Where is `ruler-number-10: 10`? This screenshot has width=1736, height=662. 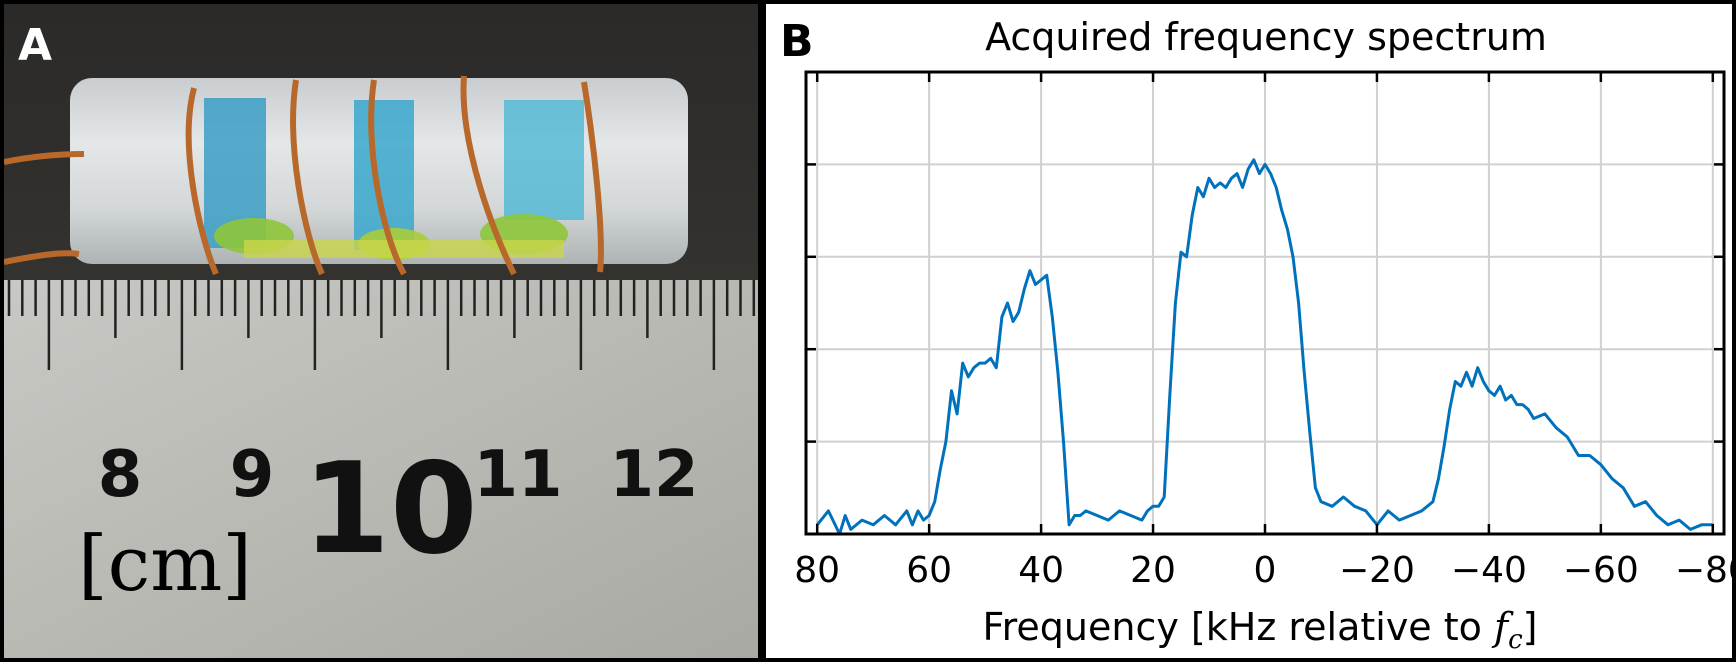
ruler-number-10: 10 is located at coordinates (389, 508).